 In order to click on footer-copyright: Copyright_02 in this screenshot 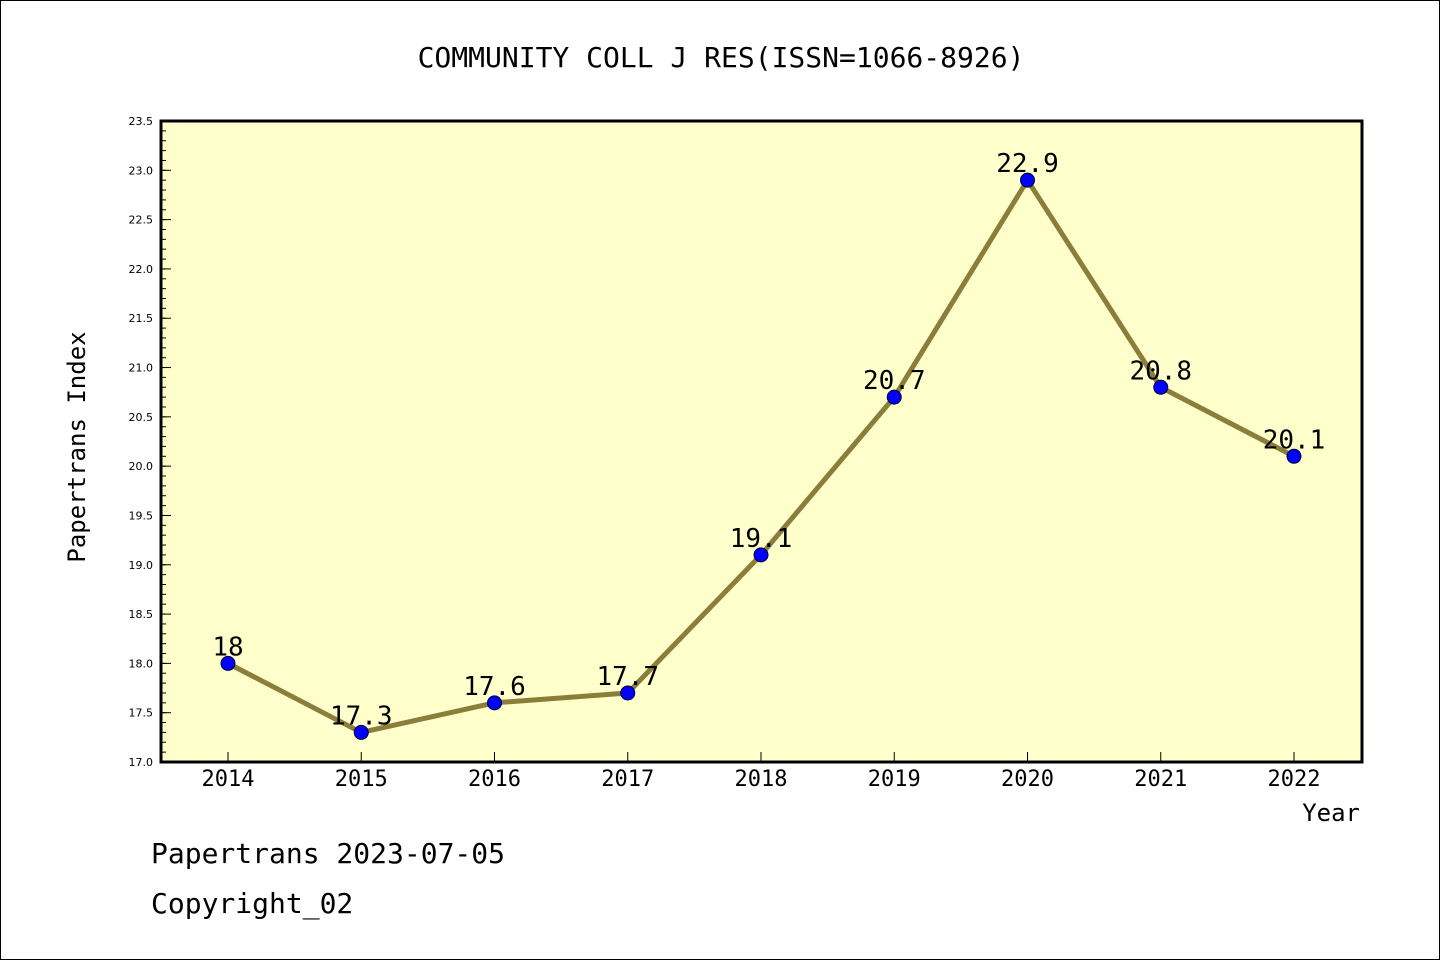, I will do `click(252, 903)`.